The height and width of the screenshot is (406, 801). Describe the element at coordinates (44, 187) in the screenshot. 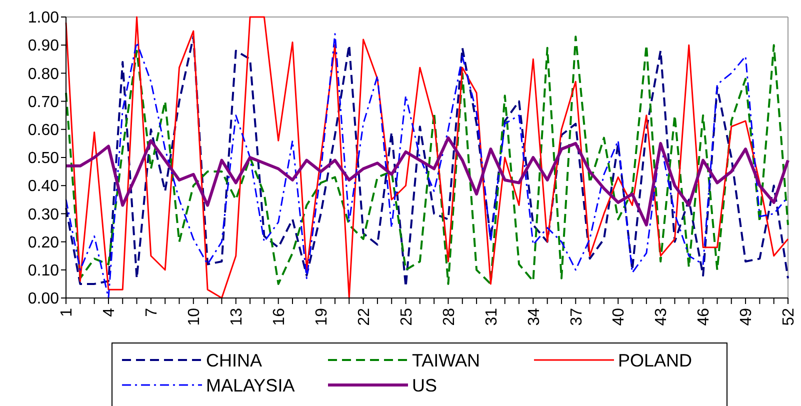

I see `y-tick-label: 0.40` at that location.